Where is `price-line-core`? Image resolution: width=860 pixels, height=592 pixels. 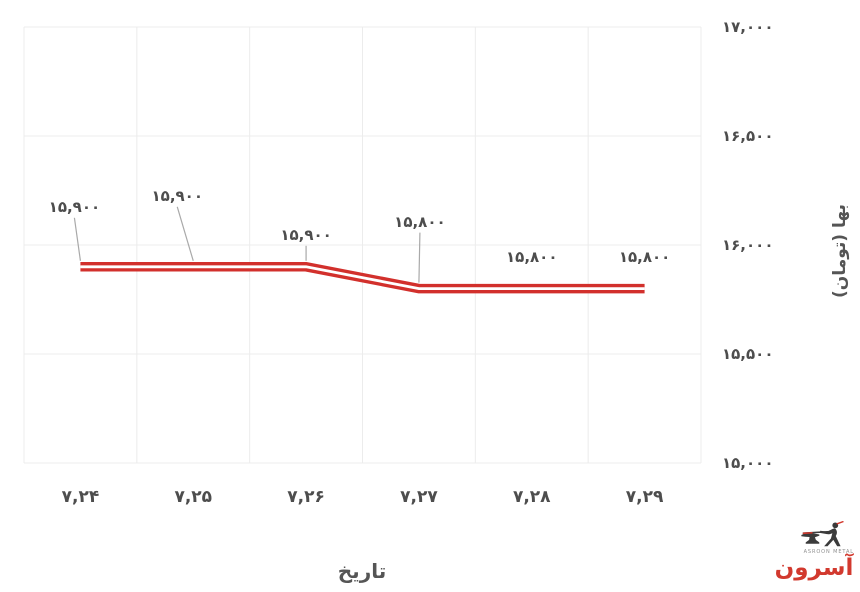 price-line-core is located at coordinates (362, 278).